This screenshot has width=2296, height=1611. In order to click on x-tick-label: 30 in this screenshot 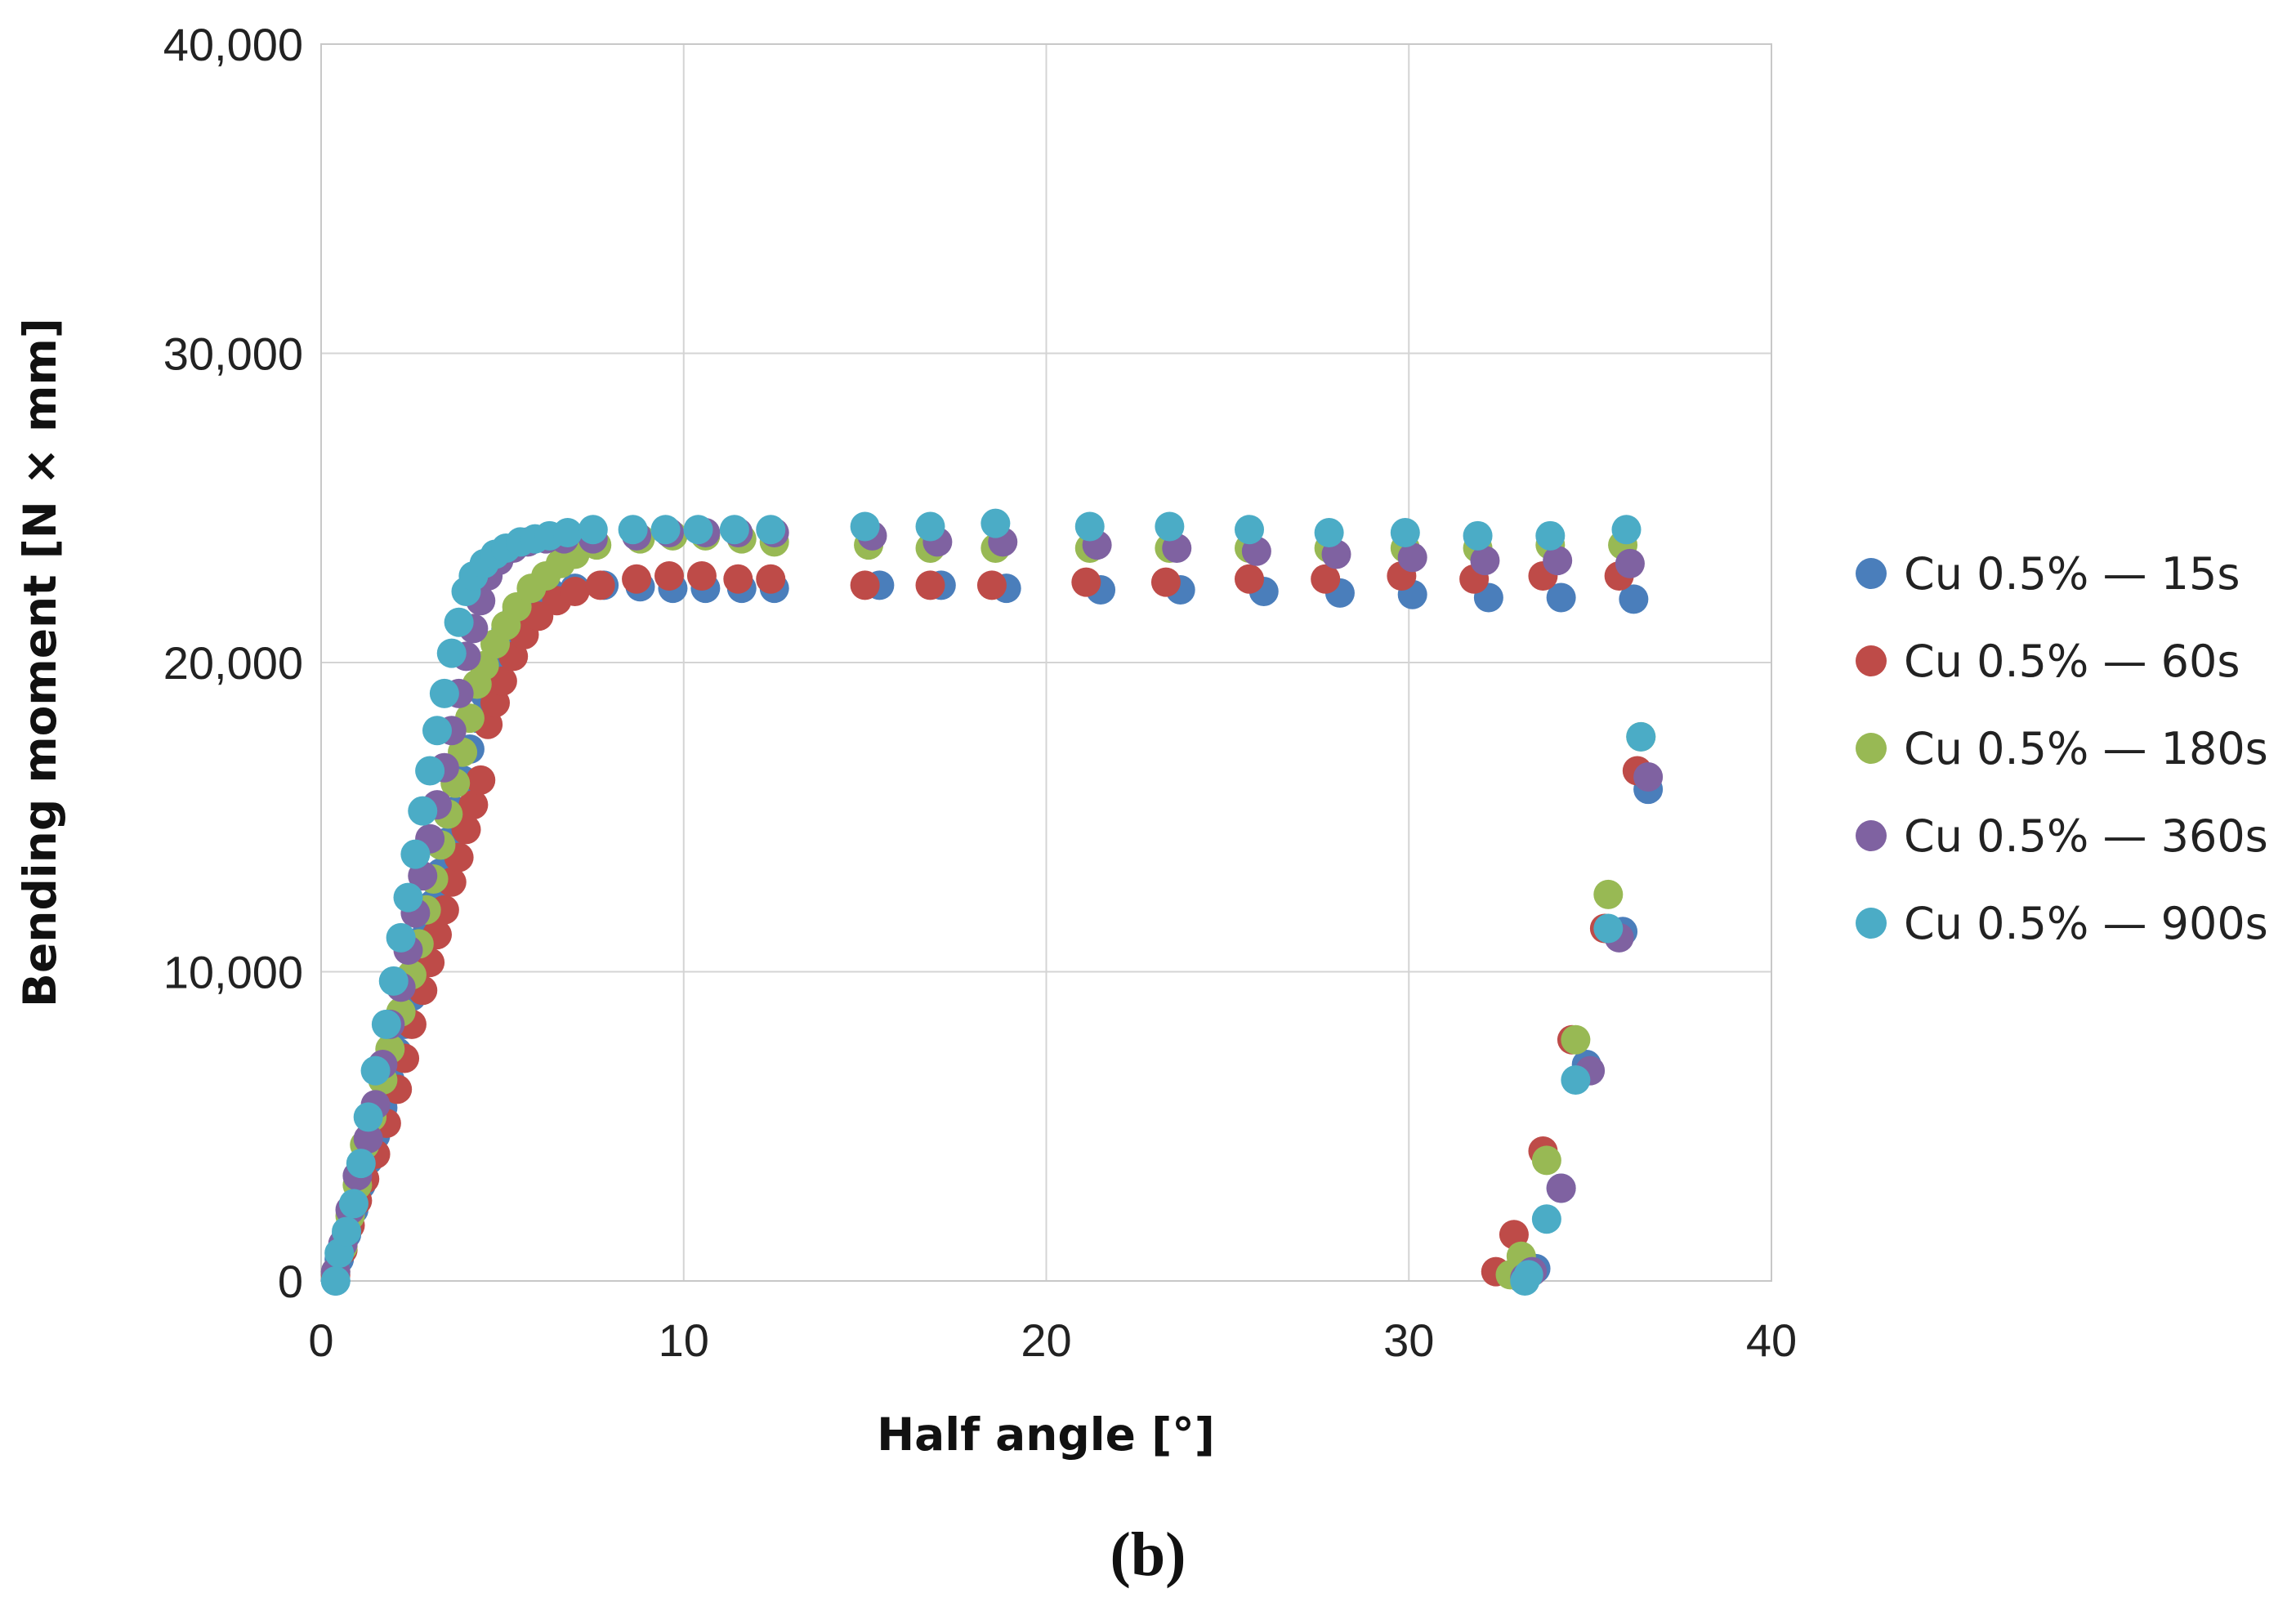, I will do `click(1408, 1340)`.